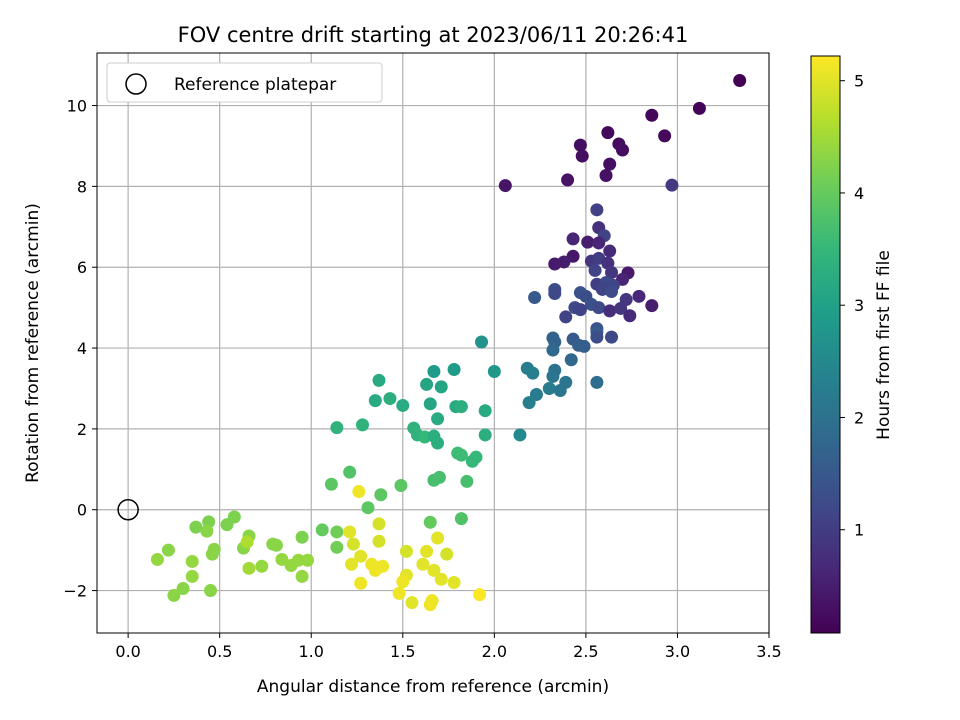 The width and height of the screenshot is (960, 720). What do you see at coordinates (859, 305) in the screenshot?
I see `colorbar-tick-label: 3` at bounding box center [859, 305].